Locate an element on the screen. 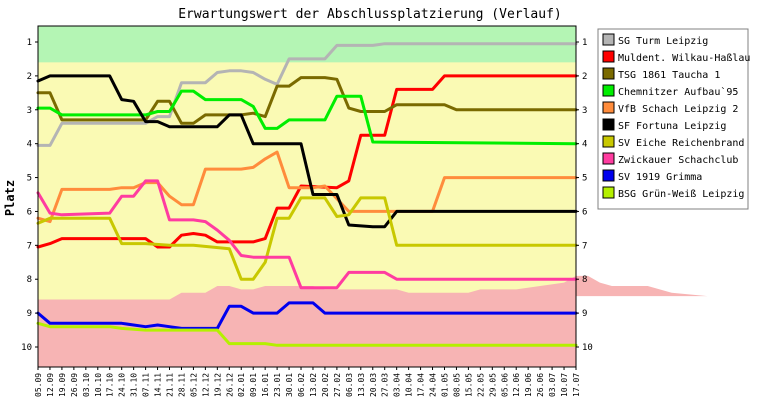 The width and height of the screenshot is (760, 400). y-tick-label: 8 is located at coordinates (29, 280).